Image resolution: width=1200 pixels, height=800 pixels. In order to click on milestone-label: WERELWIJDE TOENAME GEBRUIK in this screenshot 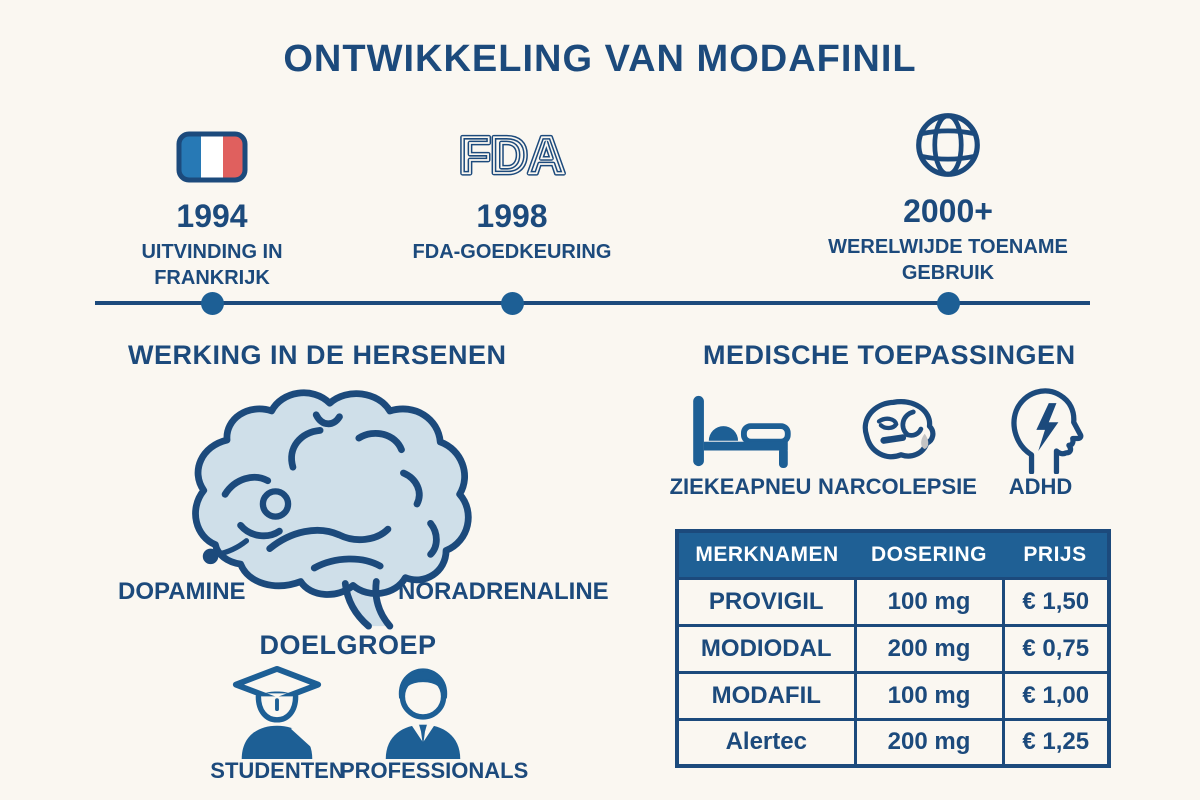, I will do `click(948, 260)`.